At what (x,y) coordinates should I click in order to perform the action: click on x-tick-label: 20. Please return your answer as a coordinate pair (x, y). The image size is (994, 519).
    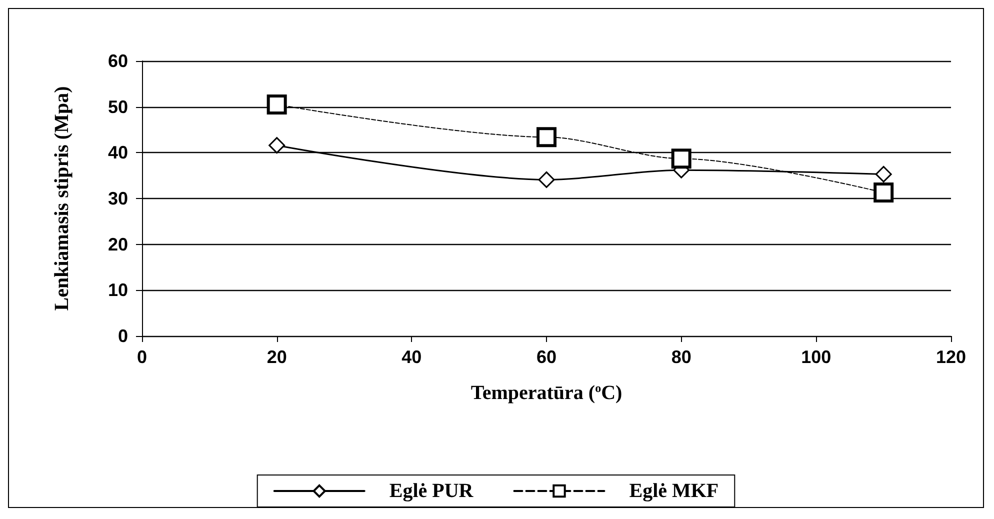
    Looking at the image, I should click on (276, 357).